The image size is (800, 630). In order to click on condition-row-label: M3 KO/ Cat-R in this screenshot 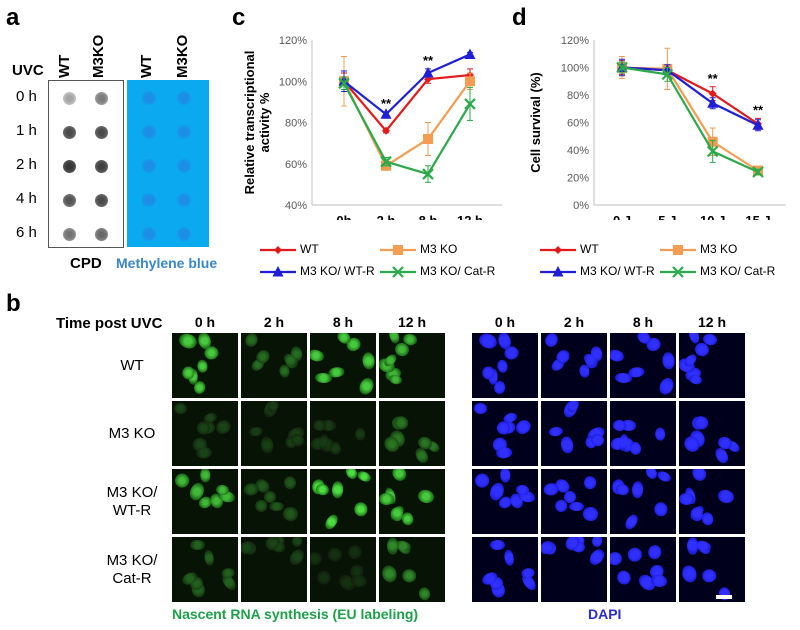, I will do `click(132, 569)`.